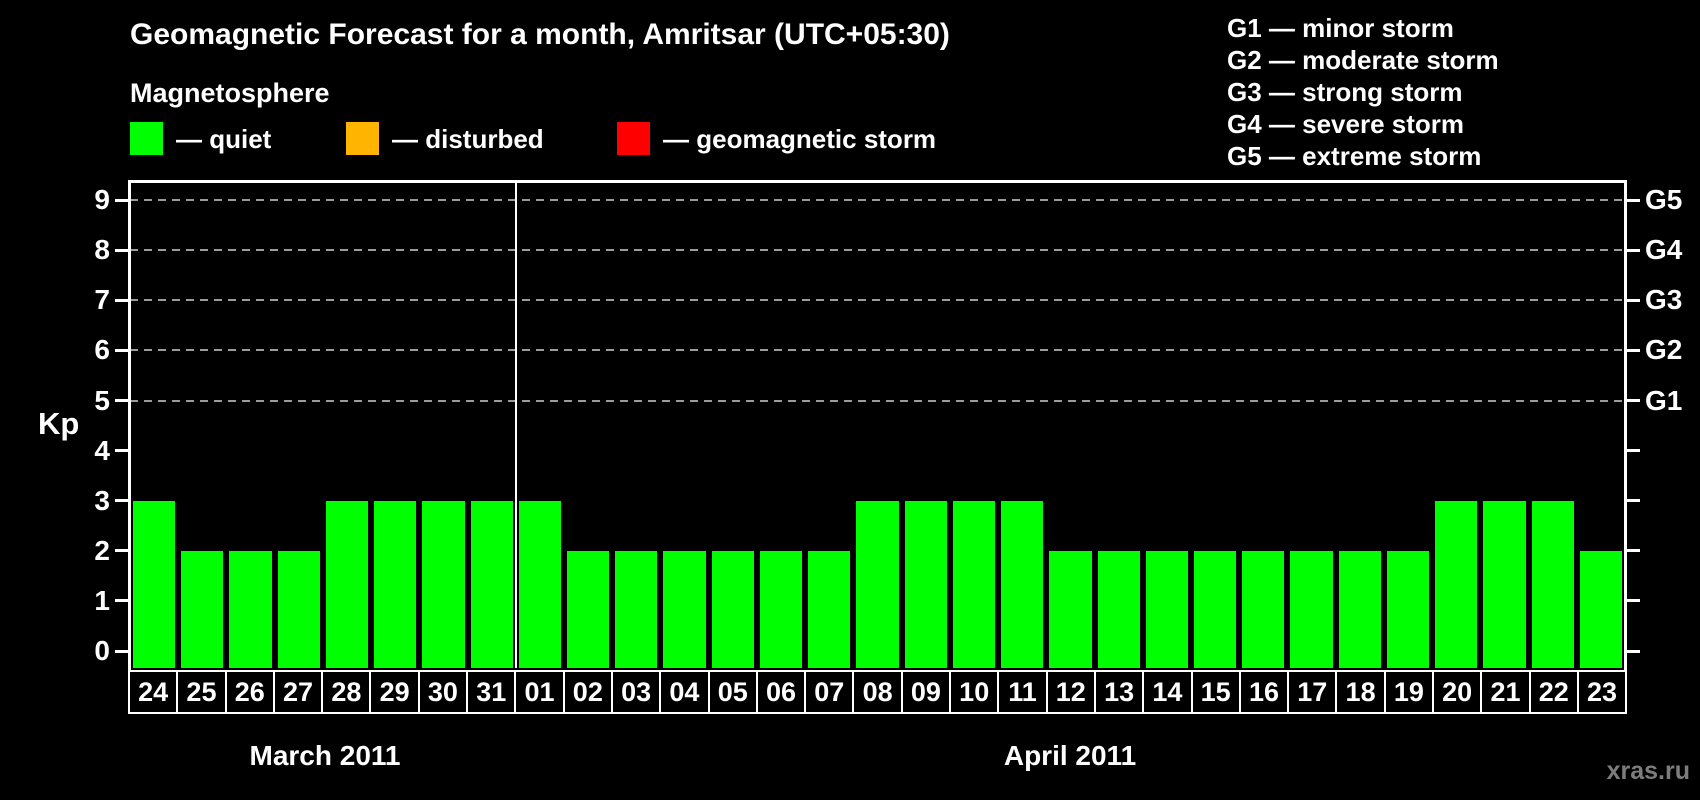 Image resolution: width=1700 pixels, height=800 pixels. I want to click on day-cell-11: 11, so click(1022, 692).